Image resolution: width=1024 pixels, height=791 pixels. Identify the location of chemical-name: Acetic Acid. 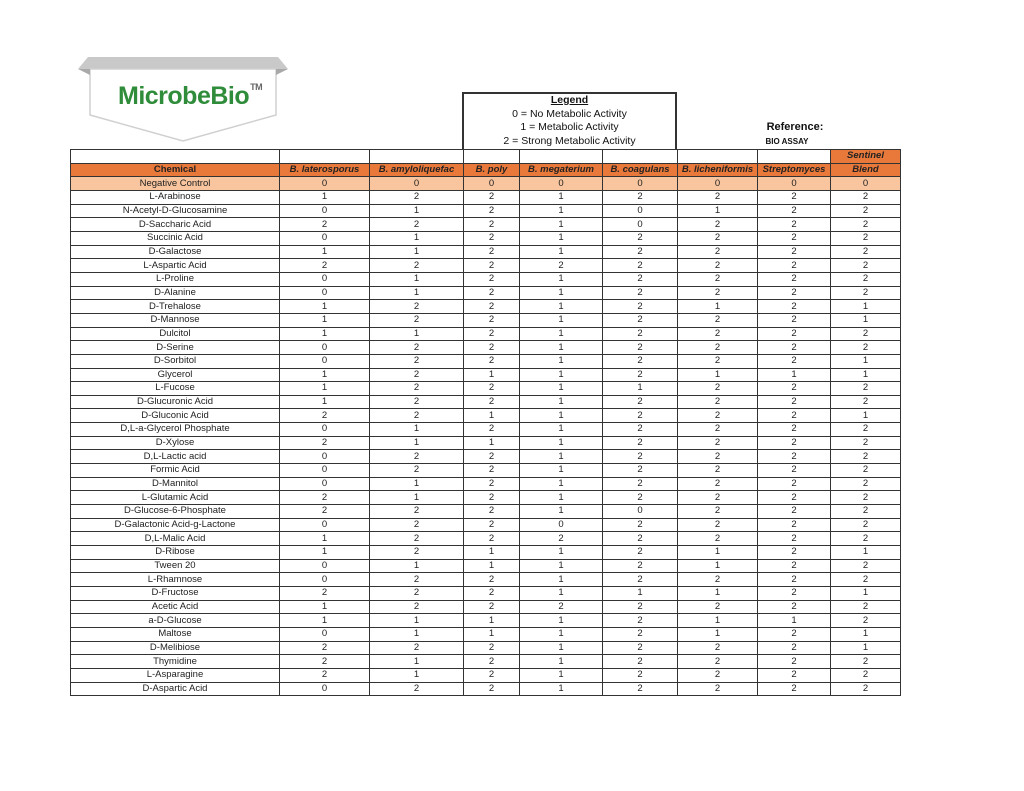
(175, 607).